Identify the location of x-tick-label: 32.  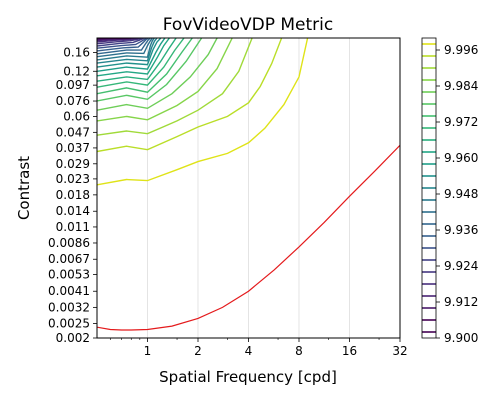
(399, 351).